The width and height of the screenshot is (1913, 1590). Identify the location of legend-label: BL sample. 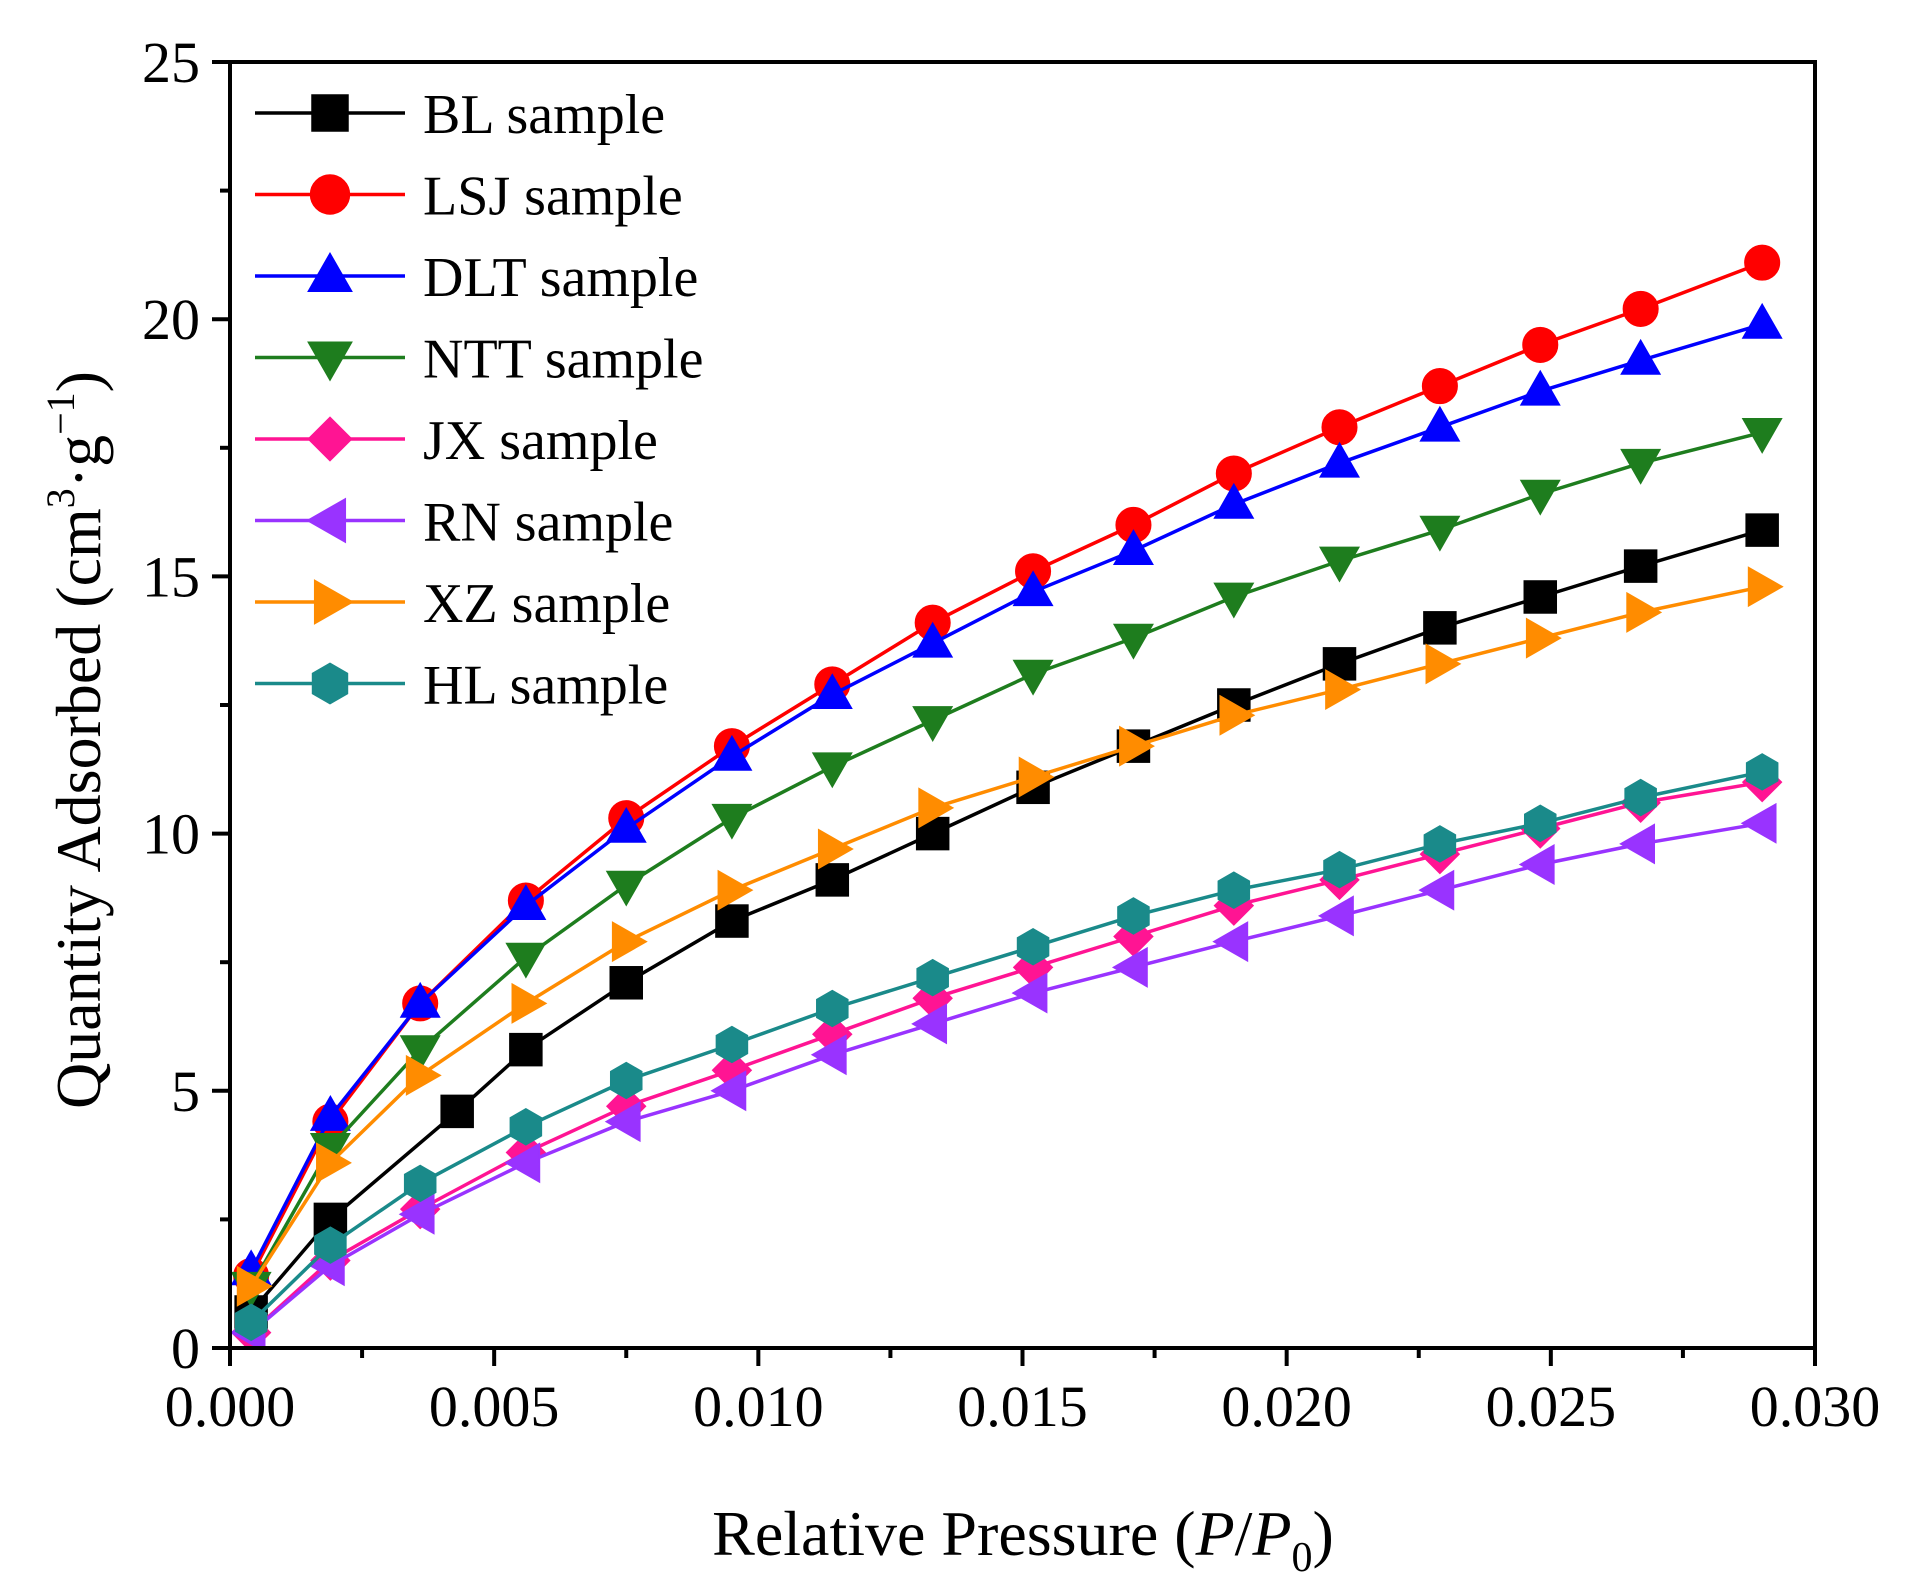
(544, 115).